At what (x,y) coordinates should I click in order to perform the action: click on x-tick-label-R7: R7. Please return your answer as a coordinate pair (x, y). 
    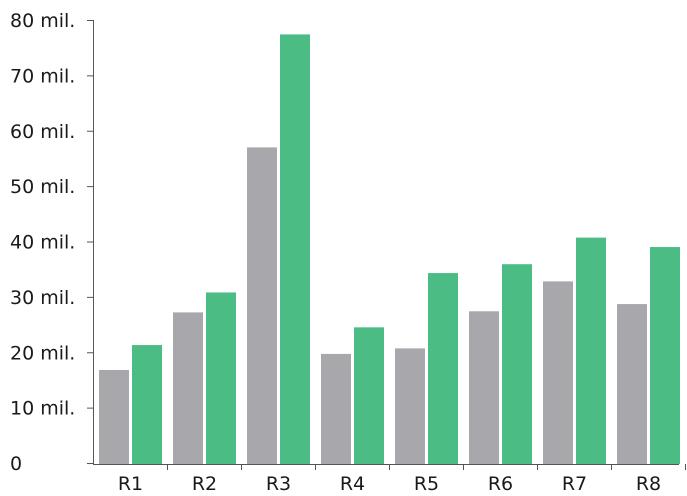
    Looking at the image, I should click on (574, 484).